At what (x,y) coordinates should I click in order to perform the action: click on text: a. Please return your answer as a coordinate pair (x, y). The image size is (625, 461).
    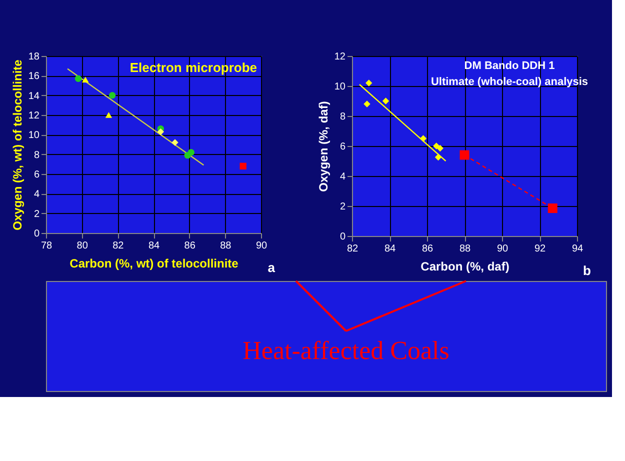
    Looking at the image, I should click on (272, 267).